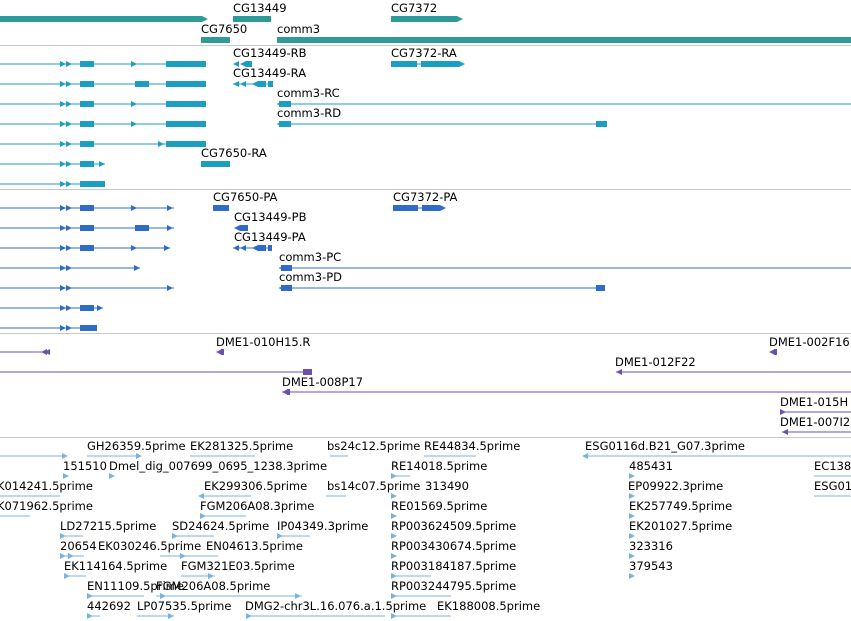 The image size is (851, 621). What do you see at coordinates (454, 526) in the screenshot?
I see `est-label: RP003624509.5prime` at bounding box center [454, 526].